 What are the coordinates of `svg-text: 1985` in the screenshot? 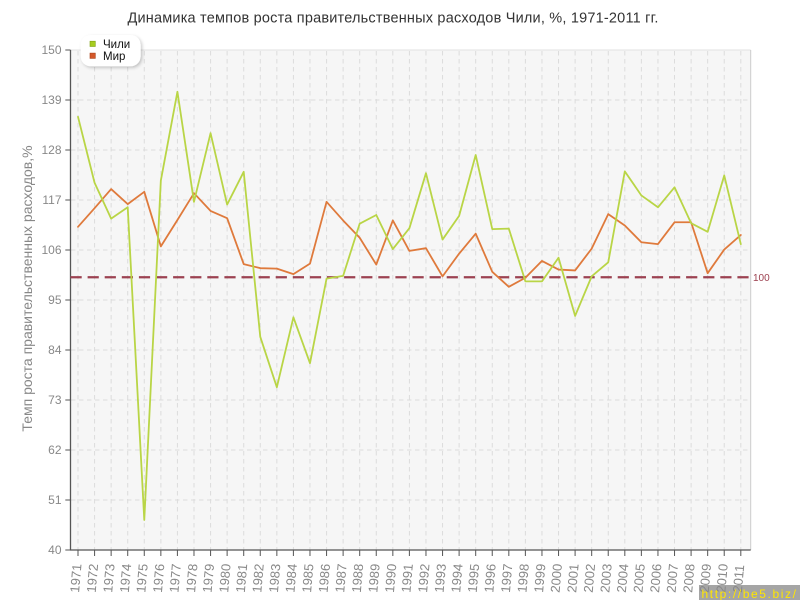 It's located at (307, 578).